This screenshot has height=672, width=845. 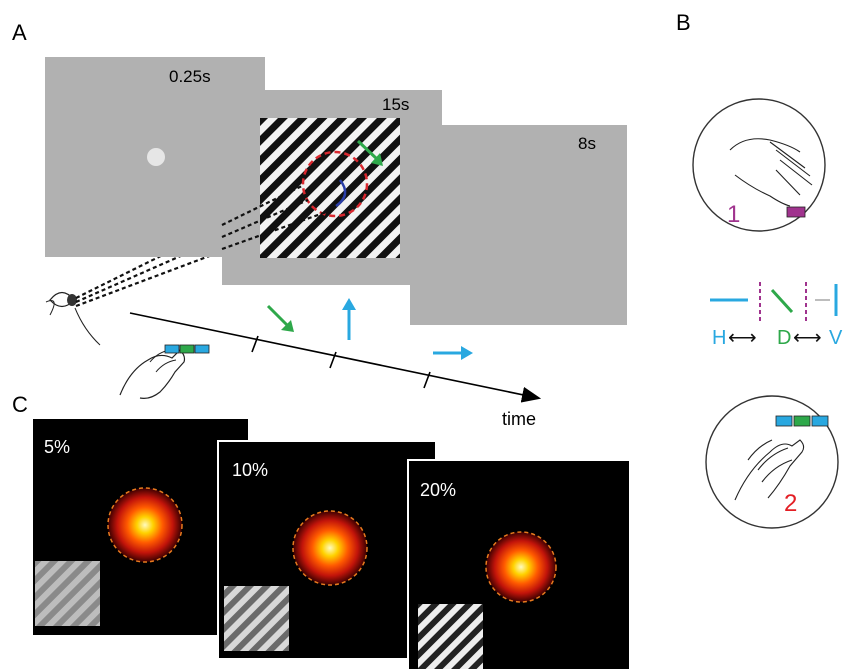 What do you see at coordinates (250, 470) in the screenshot?
I see `coherence-label: 10%` at bounding box center [250, 470].